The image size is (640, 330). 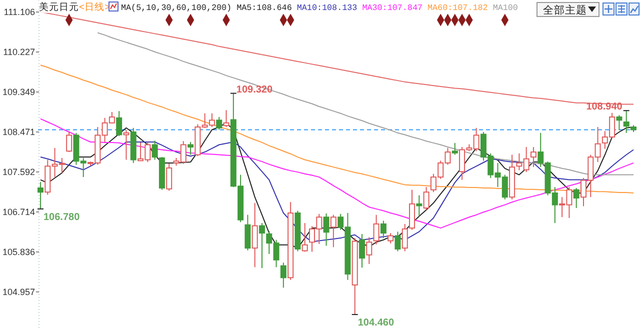 What do you see at coordinates (458, 8) in the screenshot?
I see `text: MA60:107.182` at bounding box center [458, 8].